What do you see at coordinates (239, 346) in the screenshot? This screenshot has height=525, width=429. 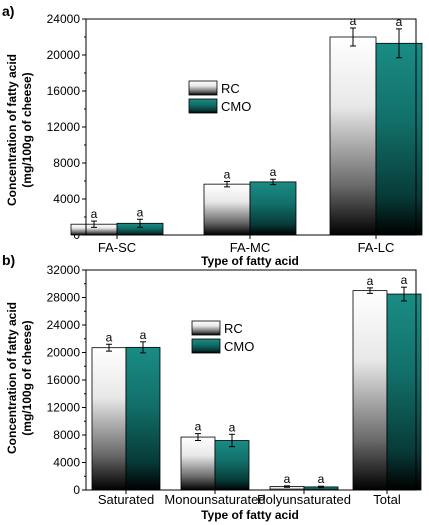 I see `legend-b-cmo-label: CMO` at bounding box center [239, 346].